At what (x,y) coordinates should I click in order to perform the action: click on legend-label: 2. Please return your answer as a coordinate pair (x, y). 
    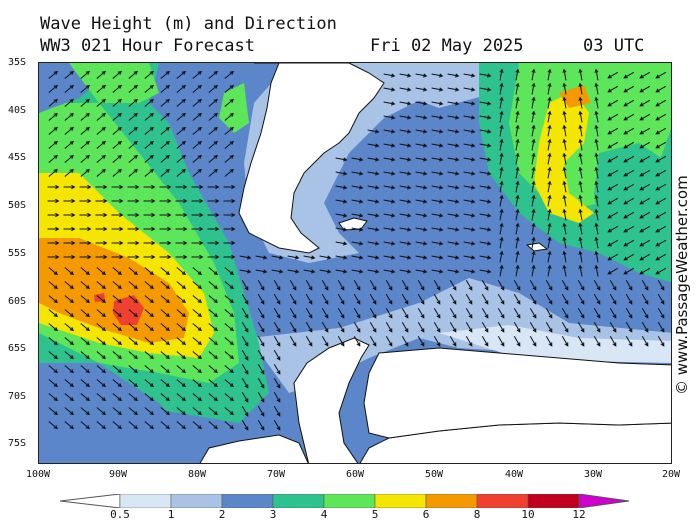
    Looking at the image, I should click on (222, 514).